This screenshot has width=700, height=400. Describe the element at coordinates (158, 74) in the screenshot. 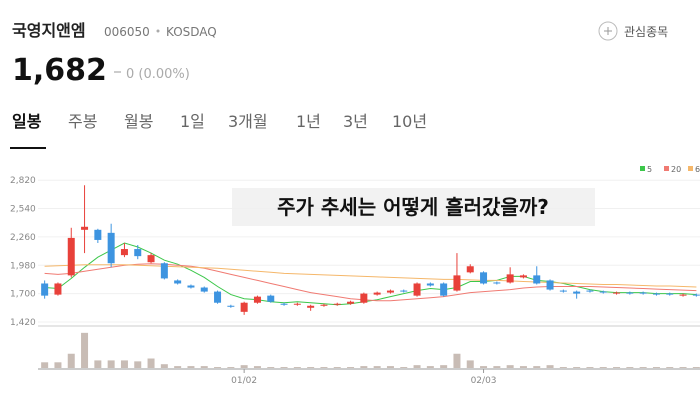

I see `price-change: 0 (0.00%)` at that location.